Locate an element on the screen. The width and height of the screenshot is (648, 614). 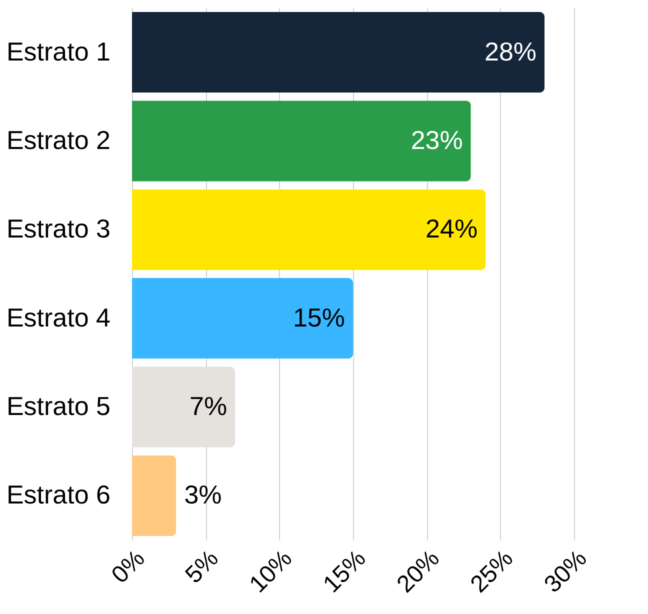
y-tick-label: Estrato 5 is located at coordinates (58, 406).